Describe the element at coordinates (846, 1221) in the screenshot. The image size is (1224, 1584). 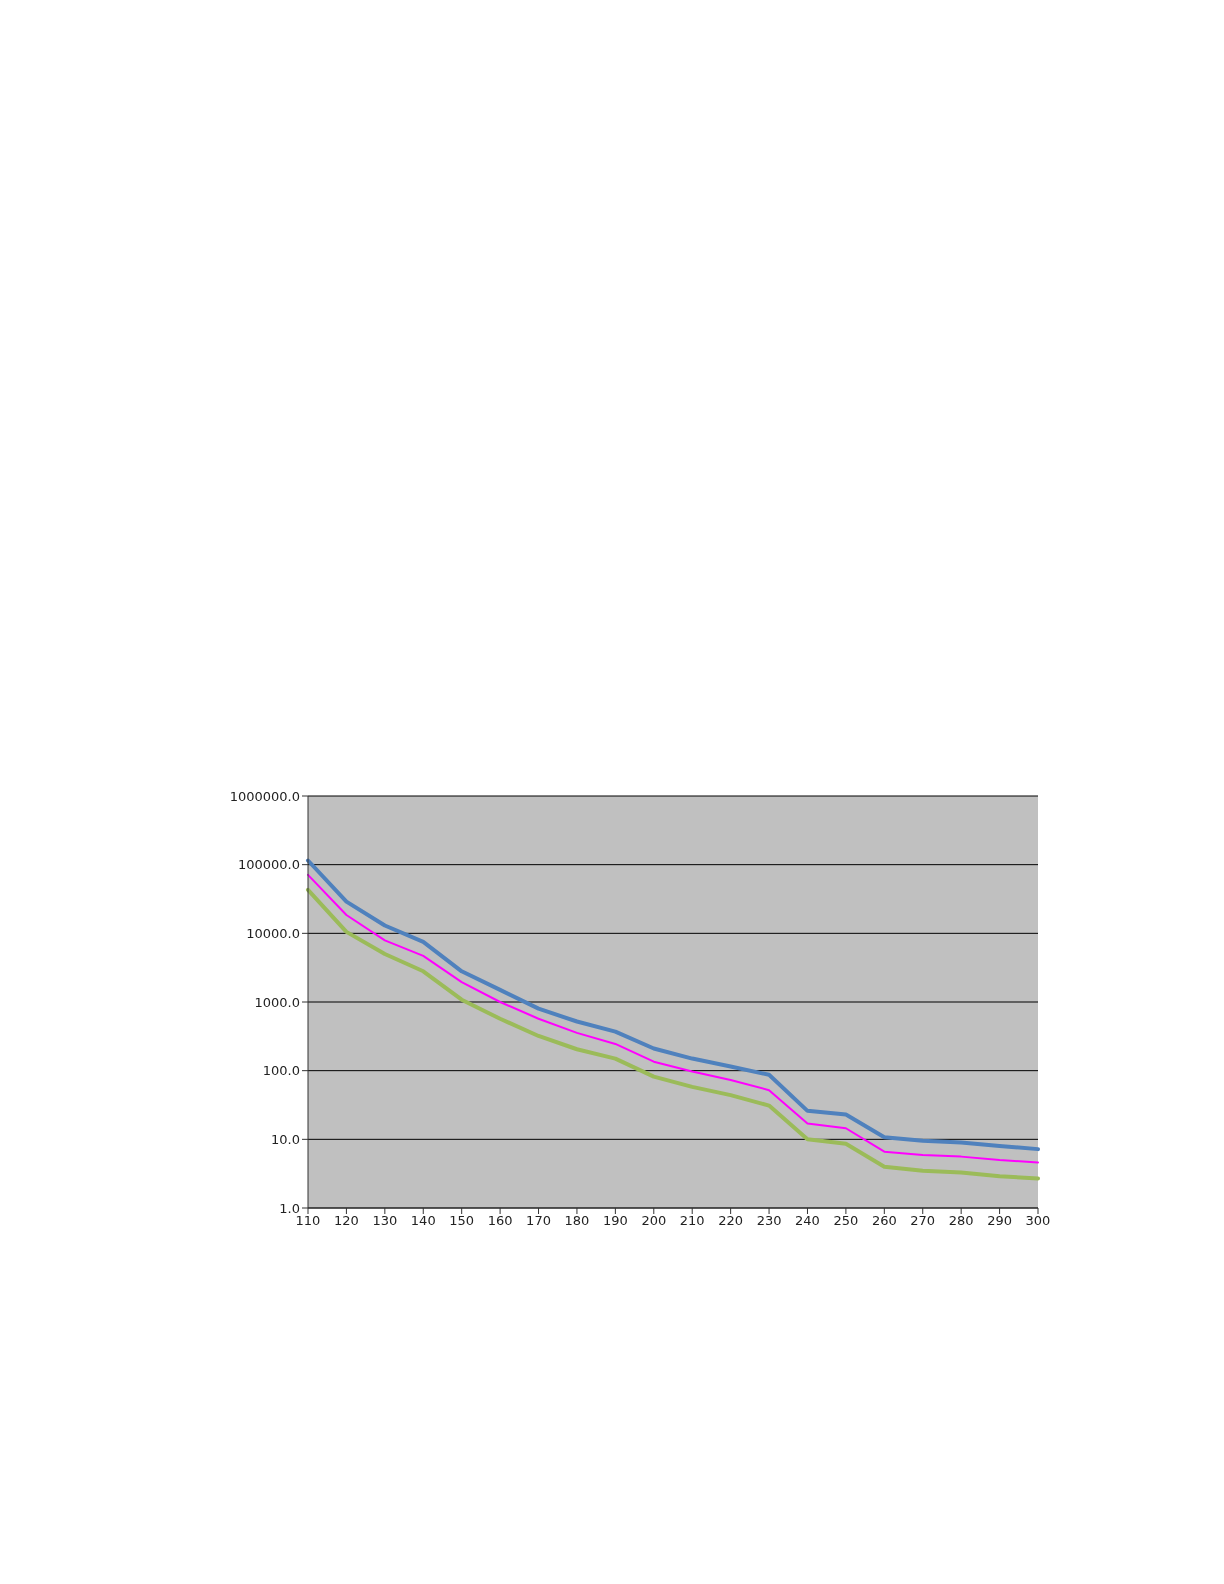
I see `x-tick-label: 250` at that location.